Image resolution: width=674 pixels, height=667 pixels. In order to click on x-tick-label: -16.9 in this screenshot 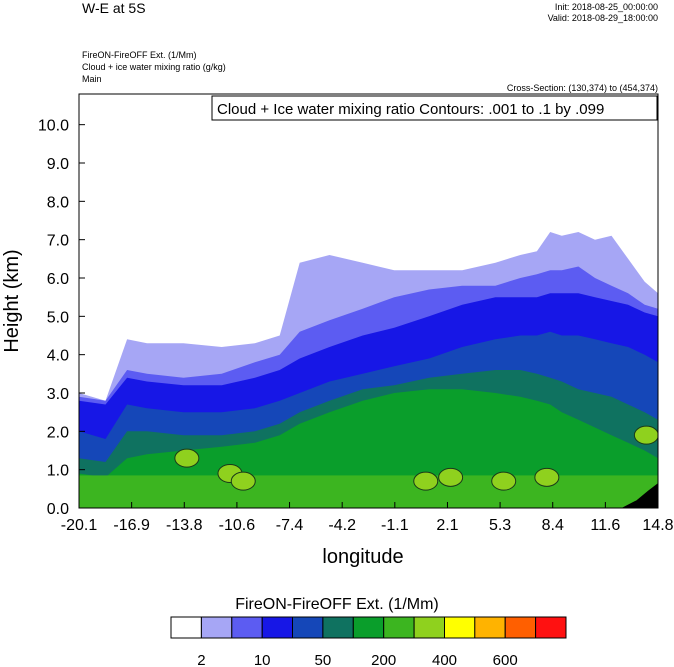, I will do `click(131, 525)`.